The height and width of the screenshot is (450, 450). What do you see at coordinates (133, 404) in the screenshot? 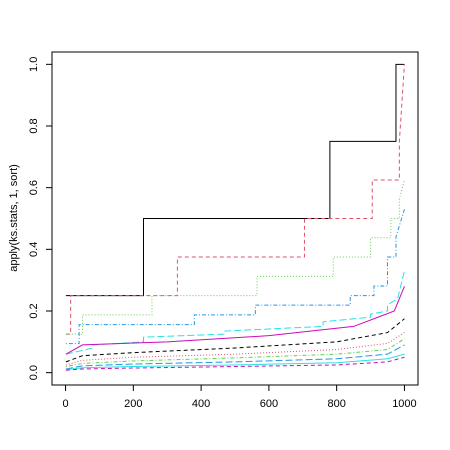
I see `x-tick-label: 200` at bounding box center [133, 404].